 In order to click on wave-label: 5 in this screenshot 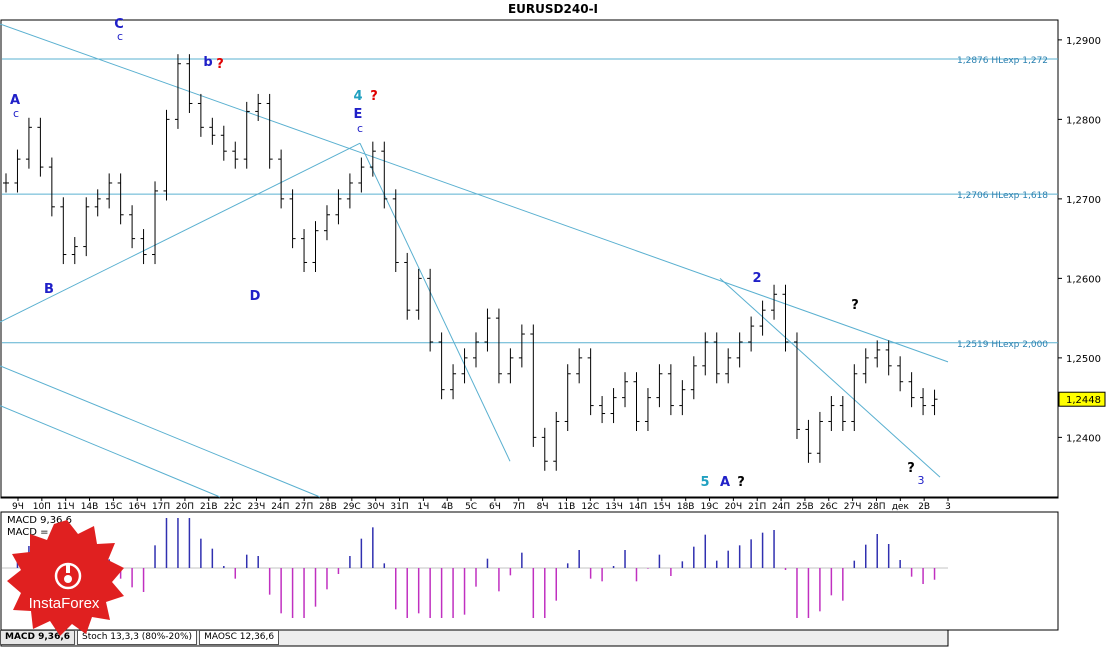, I will do `click(704, 482)`.